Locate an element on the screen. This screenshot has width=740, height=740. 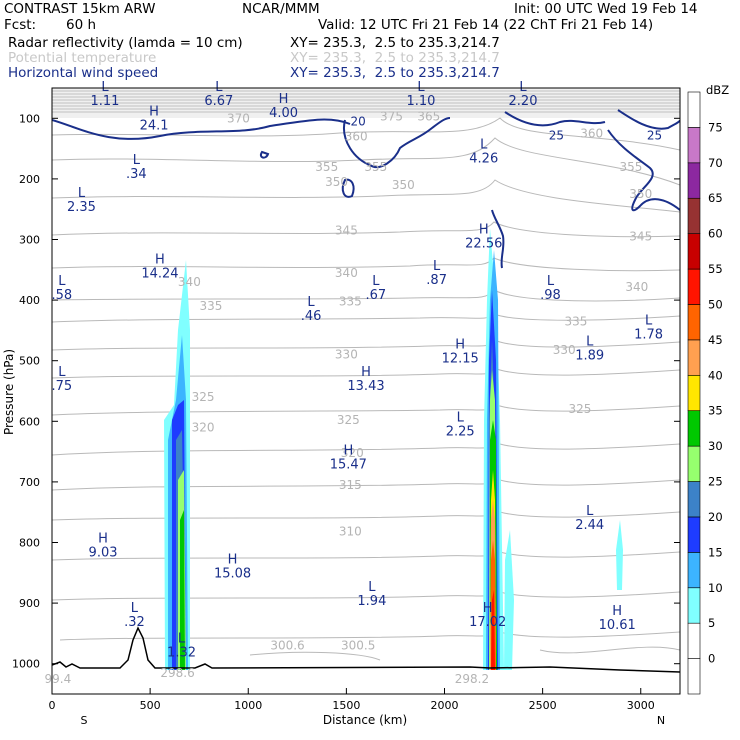
theta-label: 335 is located at coordinates (211, 306).